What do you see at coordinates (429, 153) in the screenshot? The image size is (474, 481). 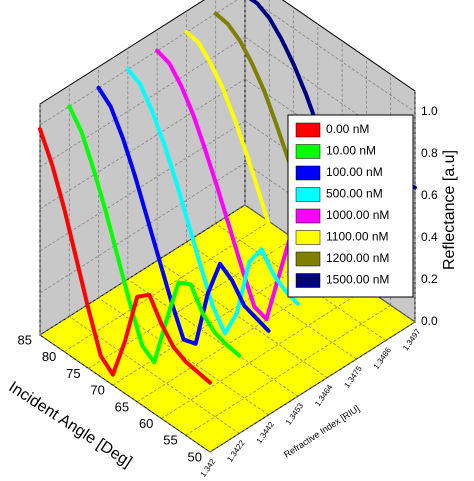 I see `z-tick-label: 0.8` at bounding box center [429, 153].